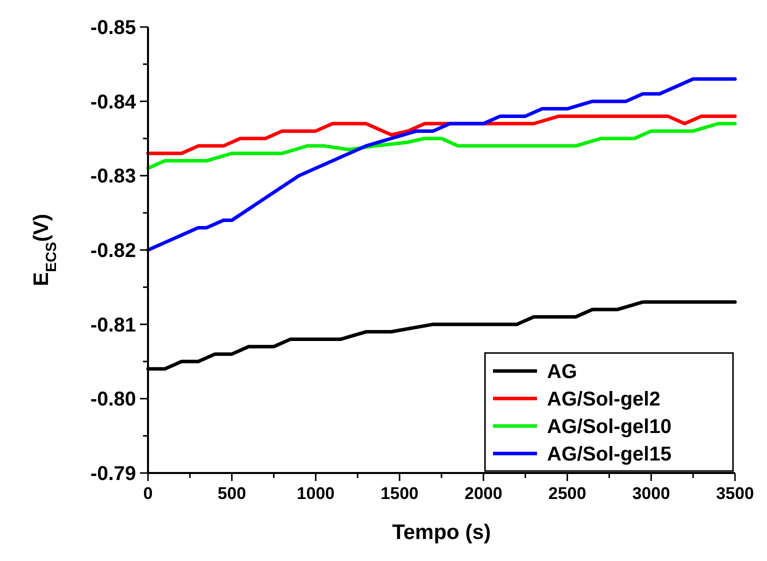  I want to click on y-tick-label: -0.85, so click(113, 28).